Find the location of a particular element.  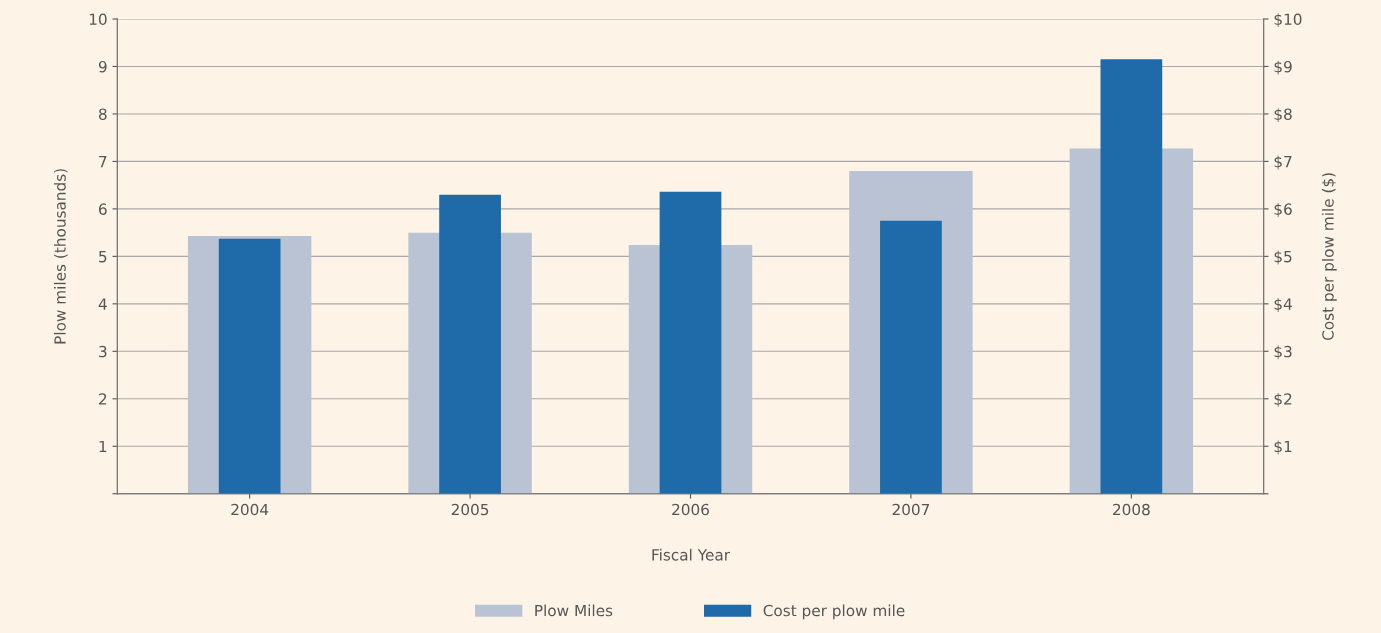

y2-tick-label: $9 is located at coordinates (1283, 67).